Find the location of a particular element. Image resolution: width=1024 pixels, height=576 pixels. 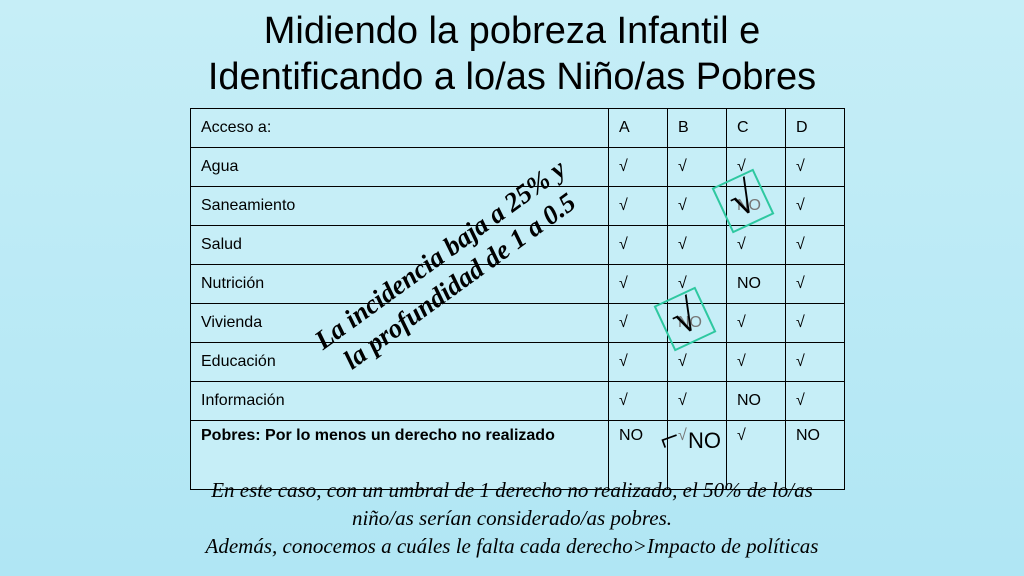

row-label: Educación is located at coordinates (399, 362).